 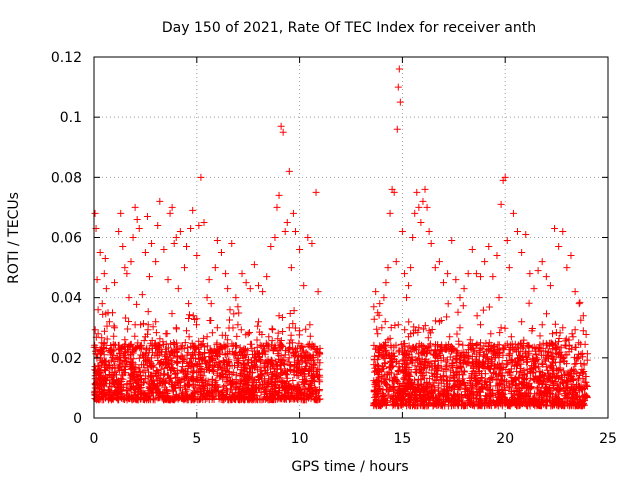 What do you see at coordinates (66, 178) in the screenshot?
I see `y-tick-label: 0.08` at bounding box center [66, 178].